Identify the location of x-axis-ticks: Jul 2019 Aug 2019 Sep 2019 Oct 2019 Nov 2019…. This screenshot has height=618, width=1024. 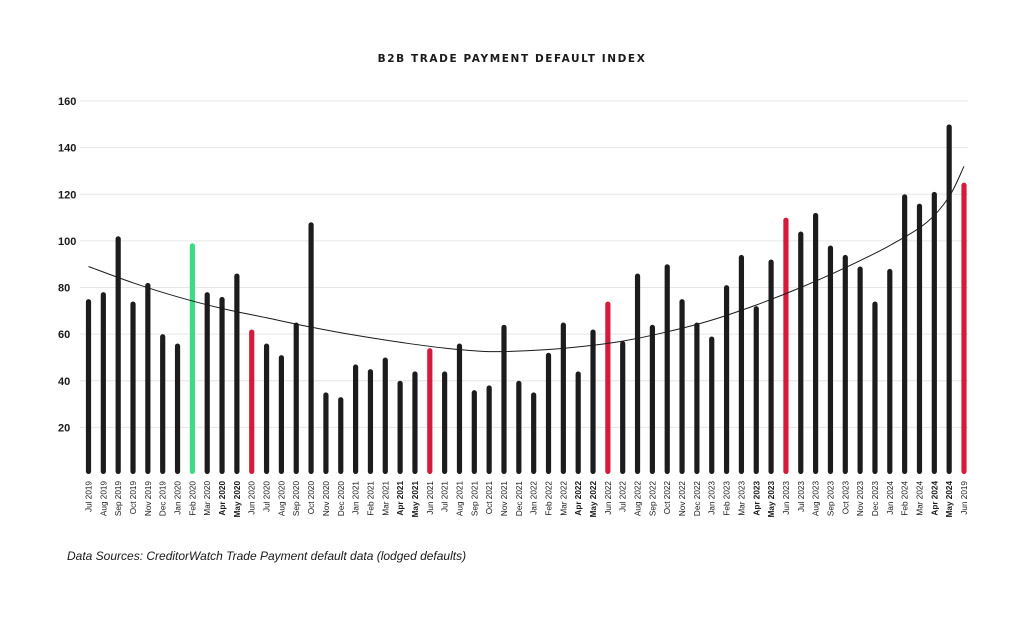
(527, 499).